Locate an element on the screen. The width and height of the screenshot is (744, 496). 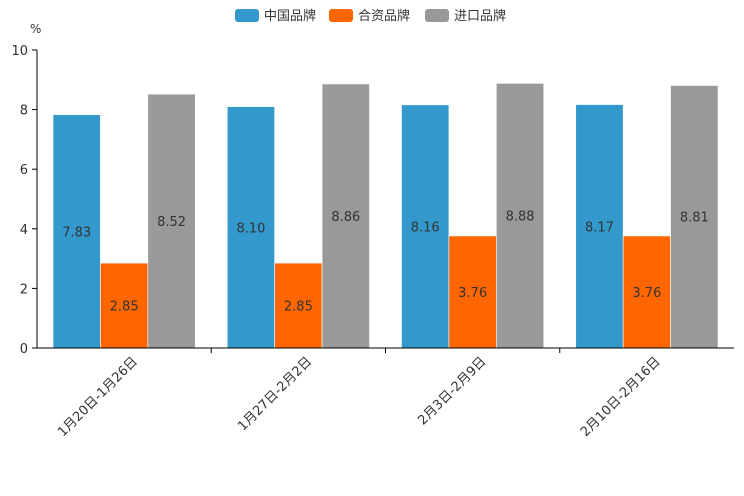
bar-进口品牌-1 is located at coordinates (345, 216).